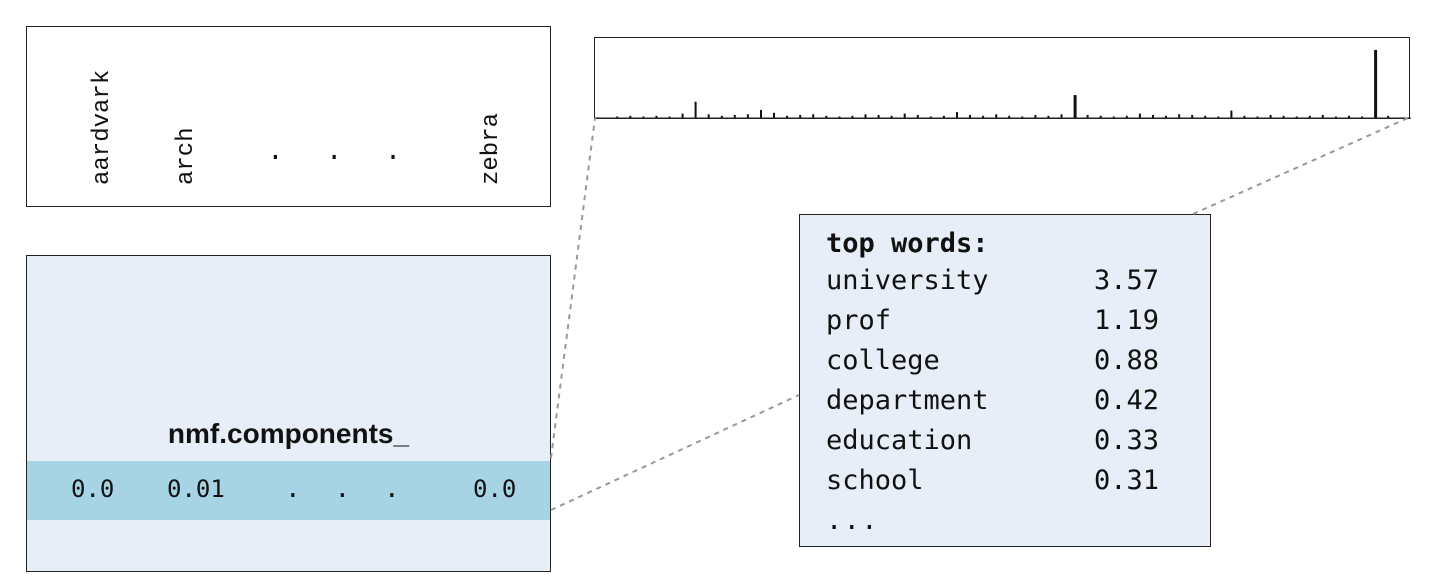 This screenshot has height=575, width=1430. I want to click on vocab-ellipsis: . . ., so click(341, 152).